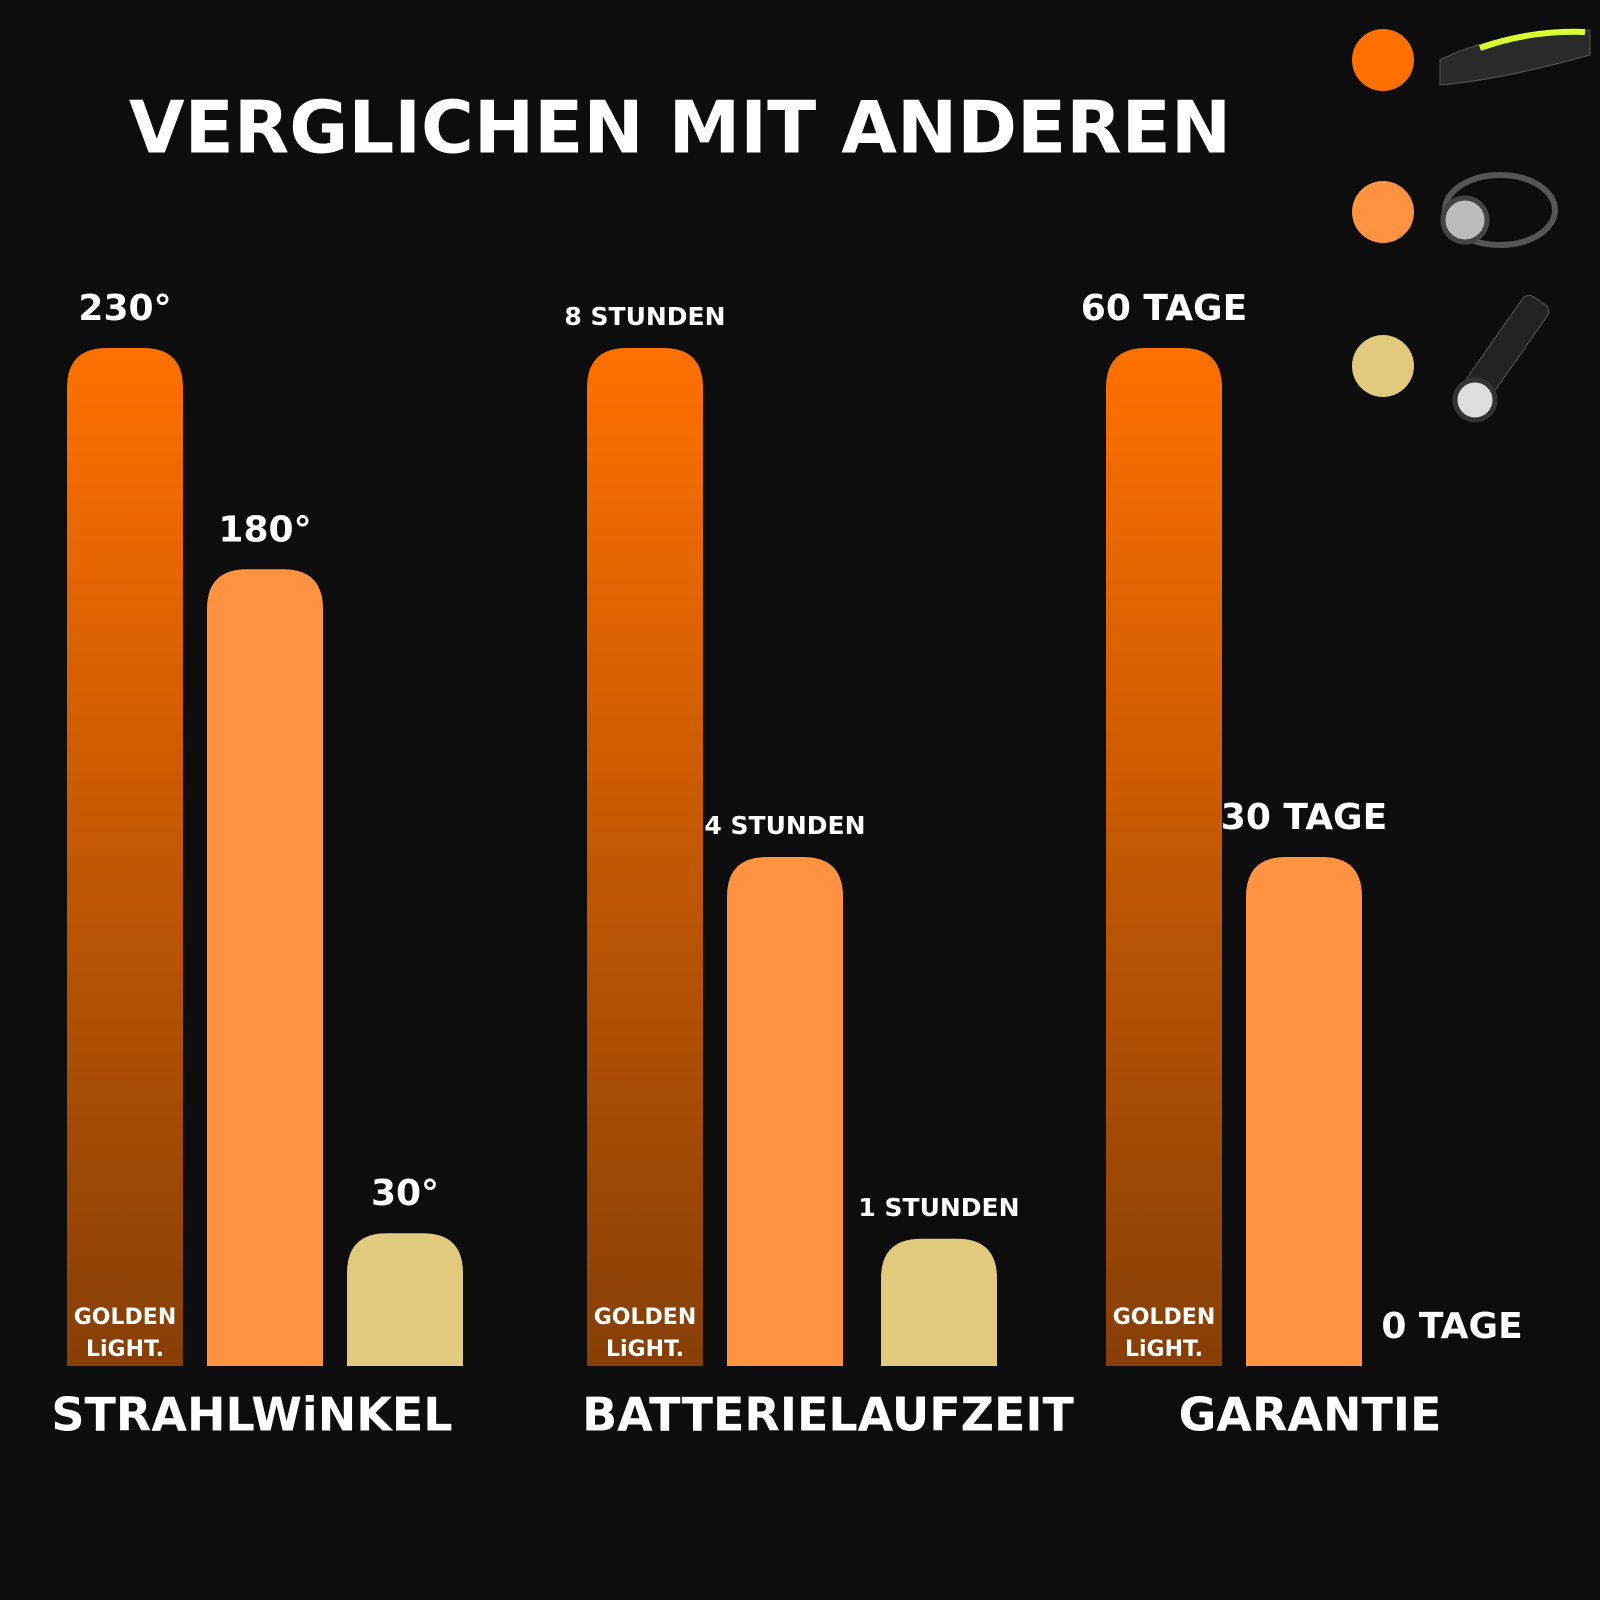 The image size is (1600, 1600). Describe the element at coordinates (124, 308) in the screenshot. I see `value-label: 230°` at that location.